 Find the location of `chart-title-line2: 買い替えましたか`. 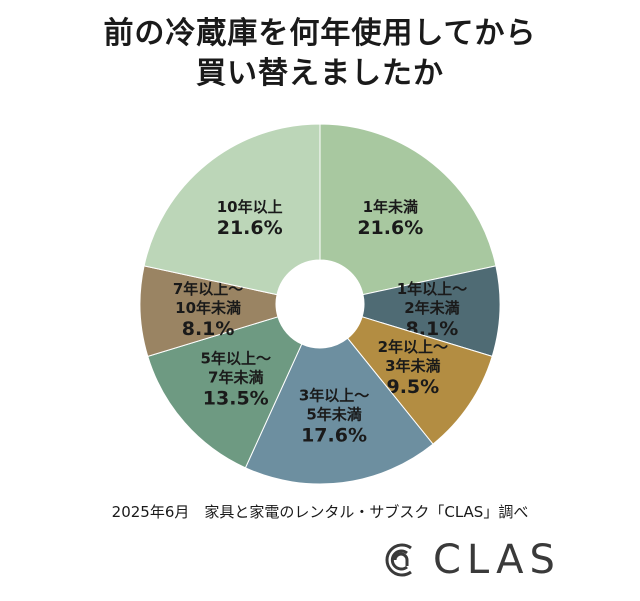

chart-title-line2: 買い替えましたか is located at coordinates (320, 73).